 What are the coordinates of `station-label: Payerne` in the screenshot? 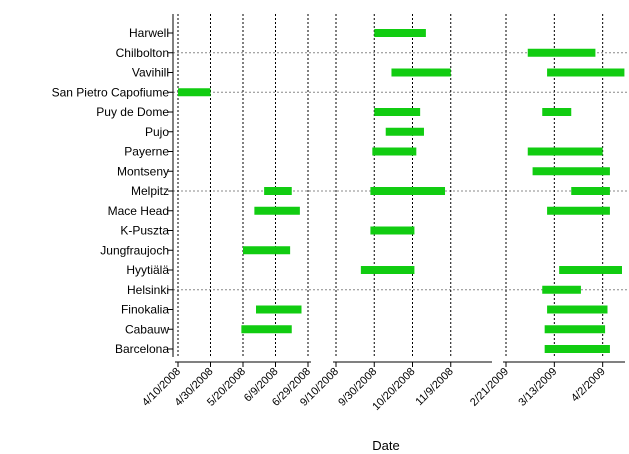 It's located at (146, 152).